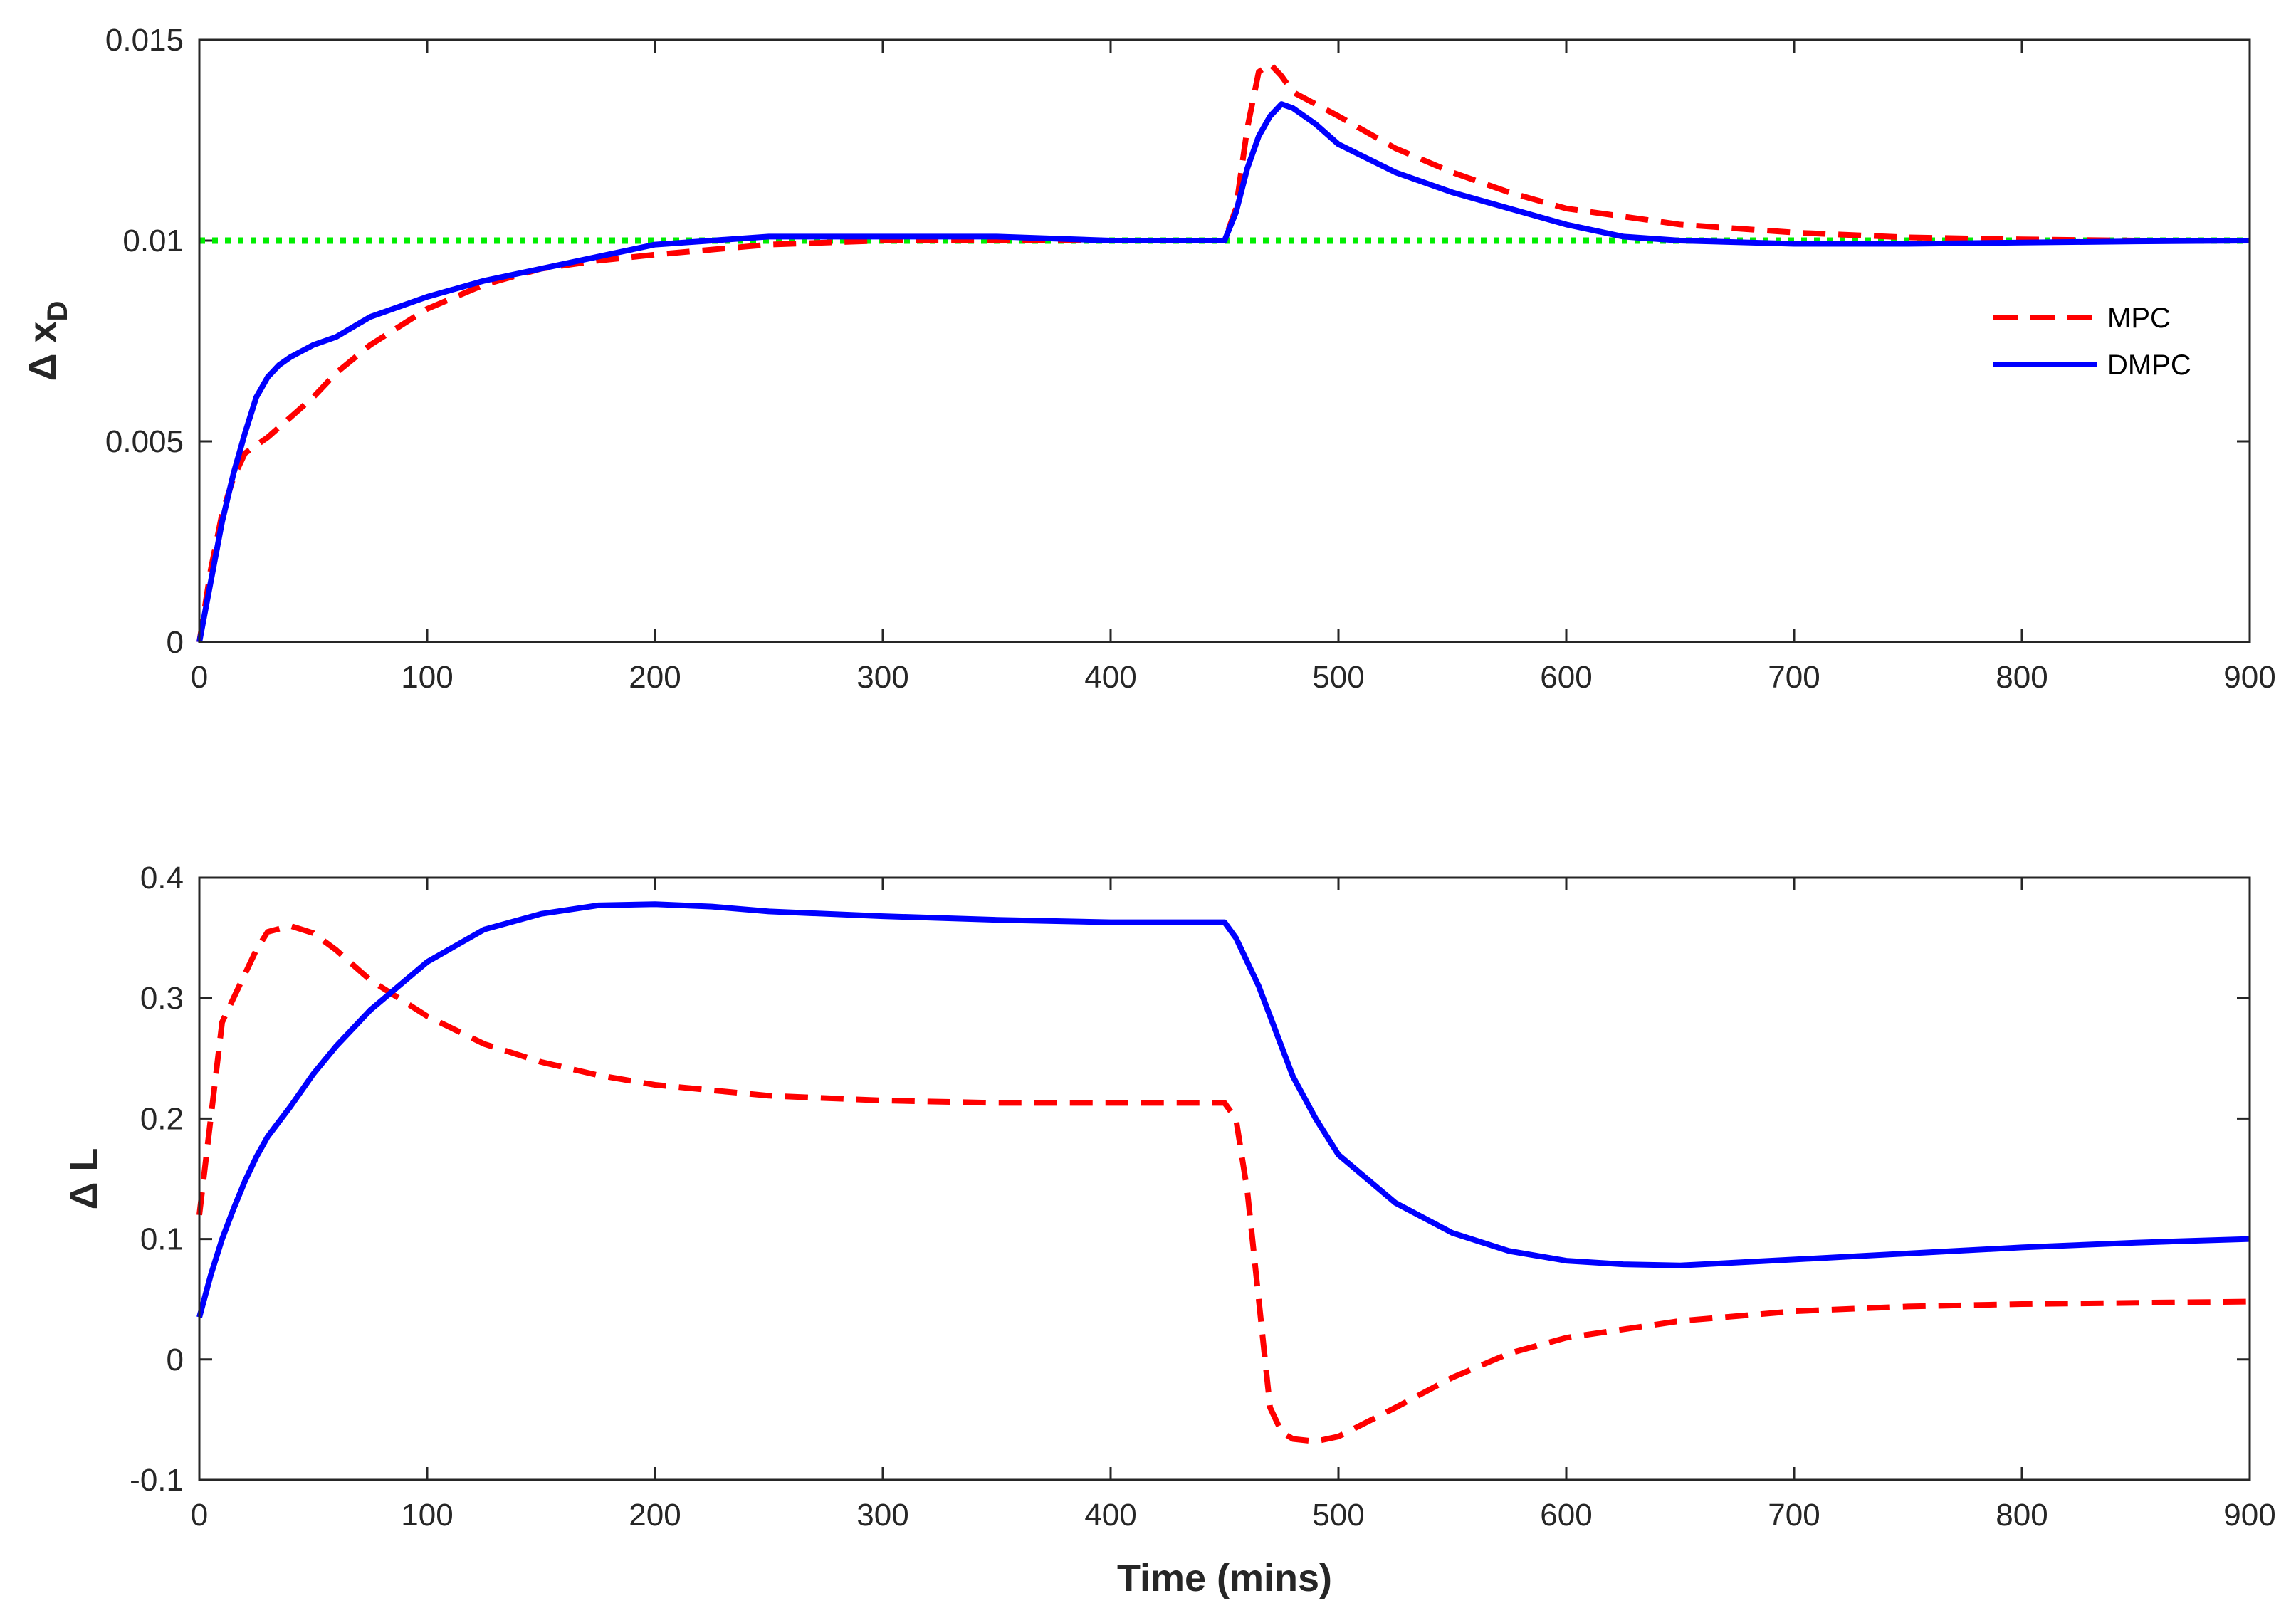 The image size is (2296, 1613). Describe the element at coordinates (157, 1179) in the screenshot. I see `bottom-y-tick-labels: -0.1 0 0.1 0.2 0.3 0.4` at that location.